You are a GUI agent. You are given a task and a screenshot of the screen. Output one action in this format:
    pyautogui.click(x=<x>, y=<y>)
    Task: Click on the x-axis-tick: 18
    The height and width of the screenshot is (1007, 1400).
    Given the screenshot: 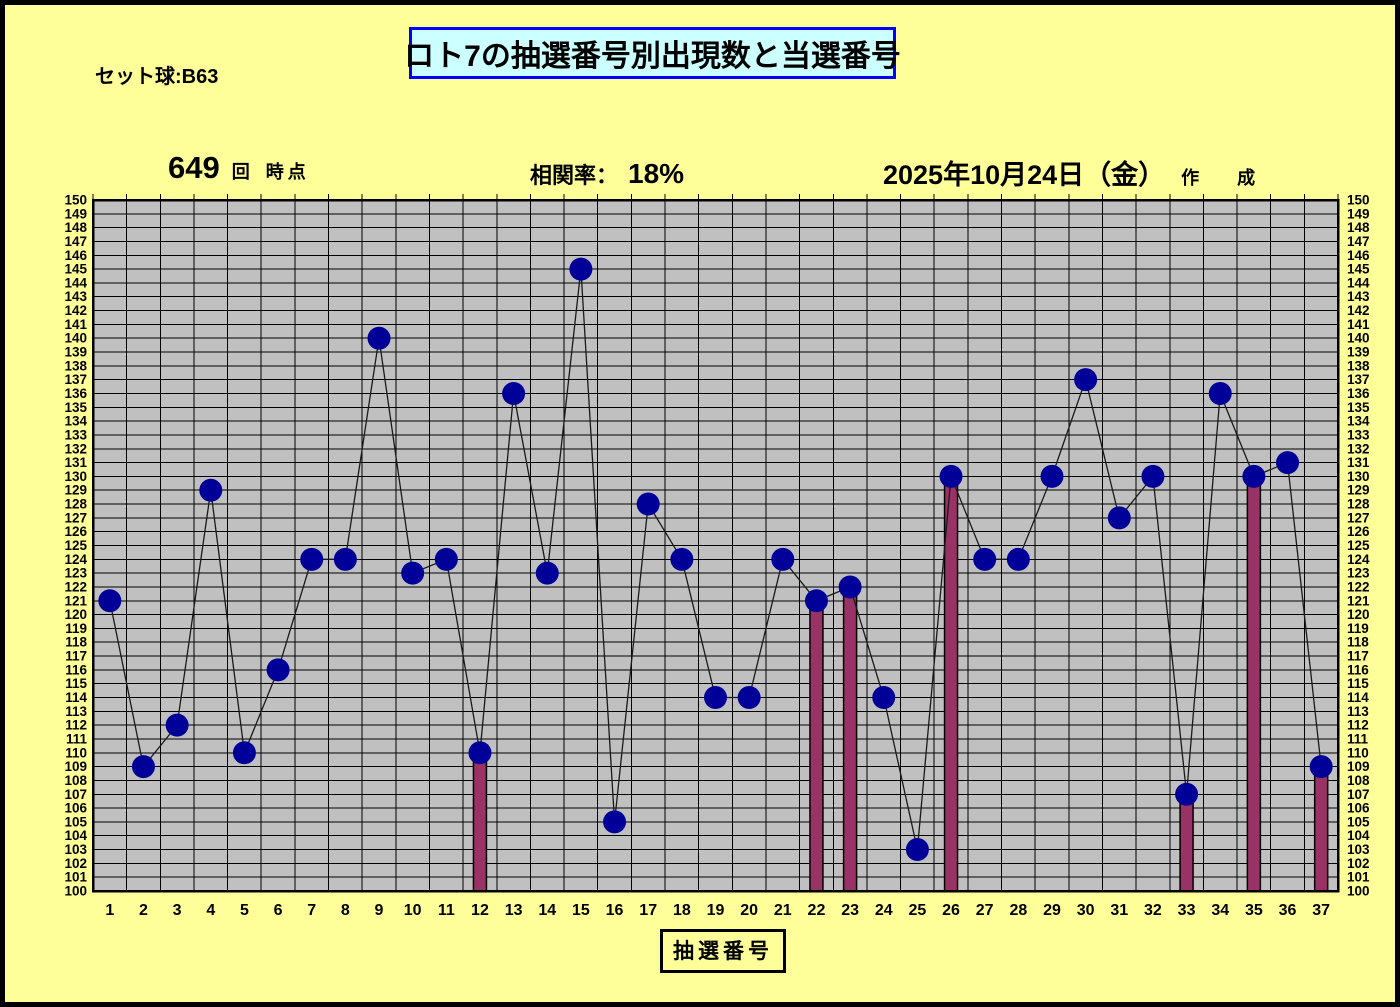 What is the action you would take?
    pyautogui.click(x=682, y=910)
    